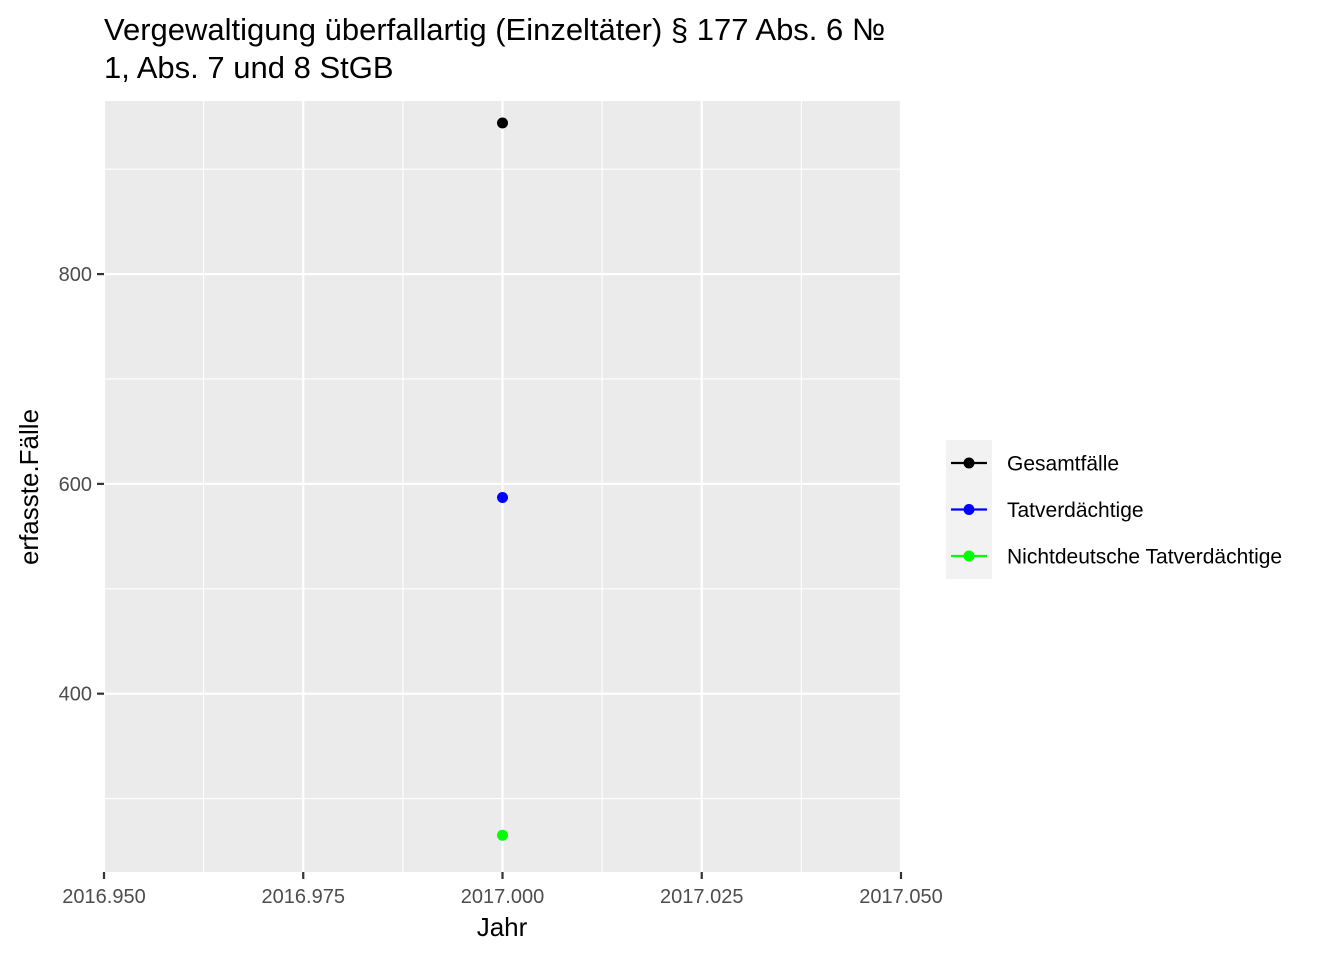 The height and width of the screenshot is (960, 1344). I want to click on y-axis: 400 600 800, so click(81, 485).